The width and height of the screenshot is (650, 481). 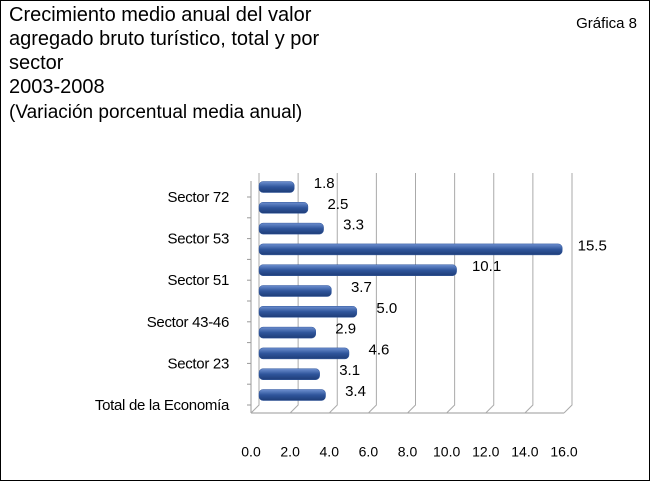 I want to click on chart-period: 2003-2008, so click(x=57, y=87).